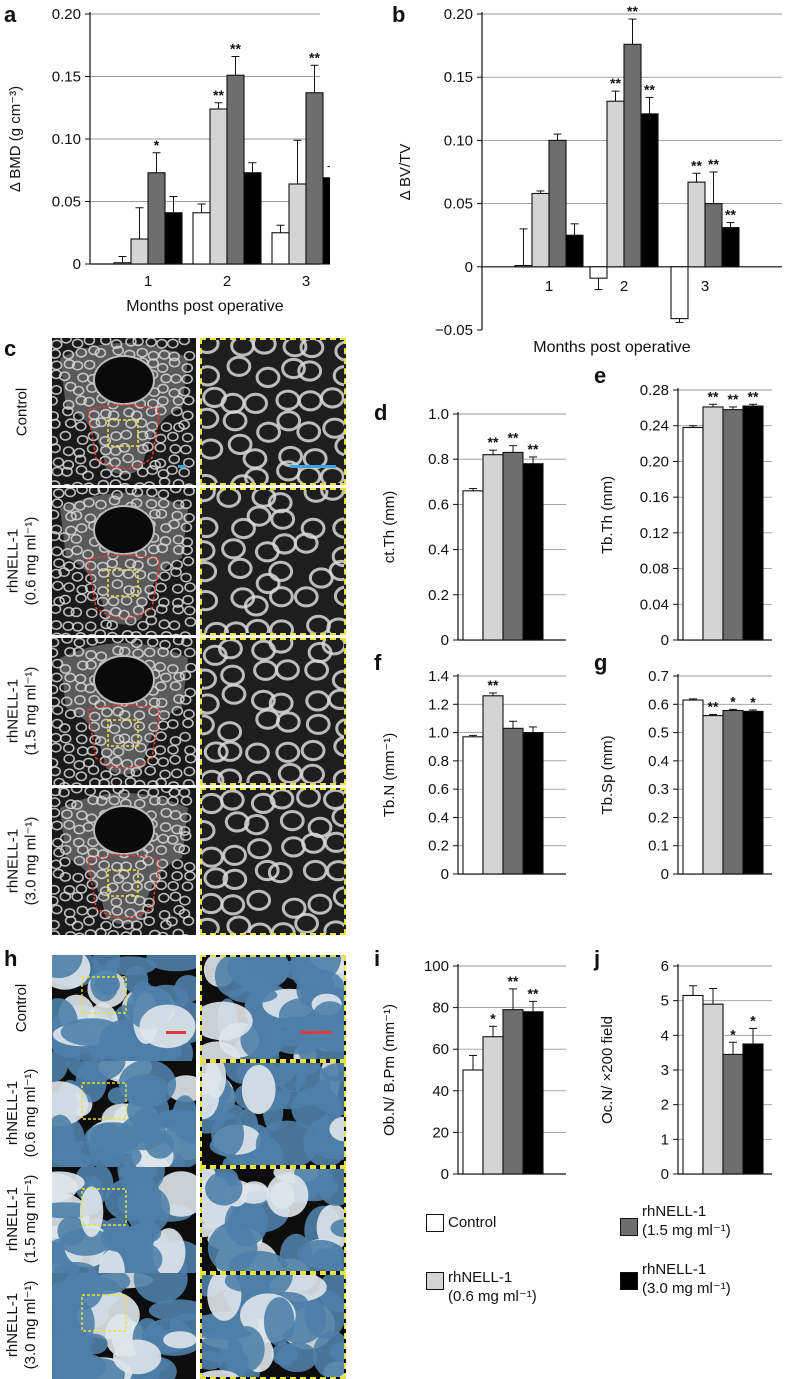  I want to click on chart-a-xtick-label: 1, so click(148, 281).